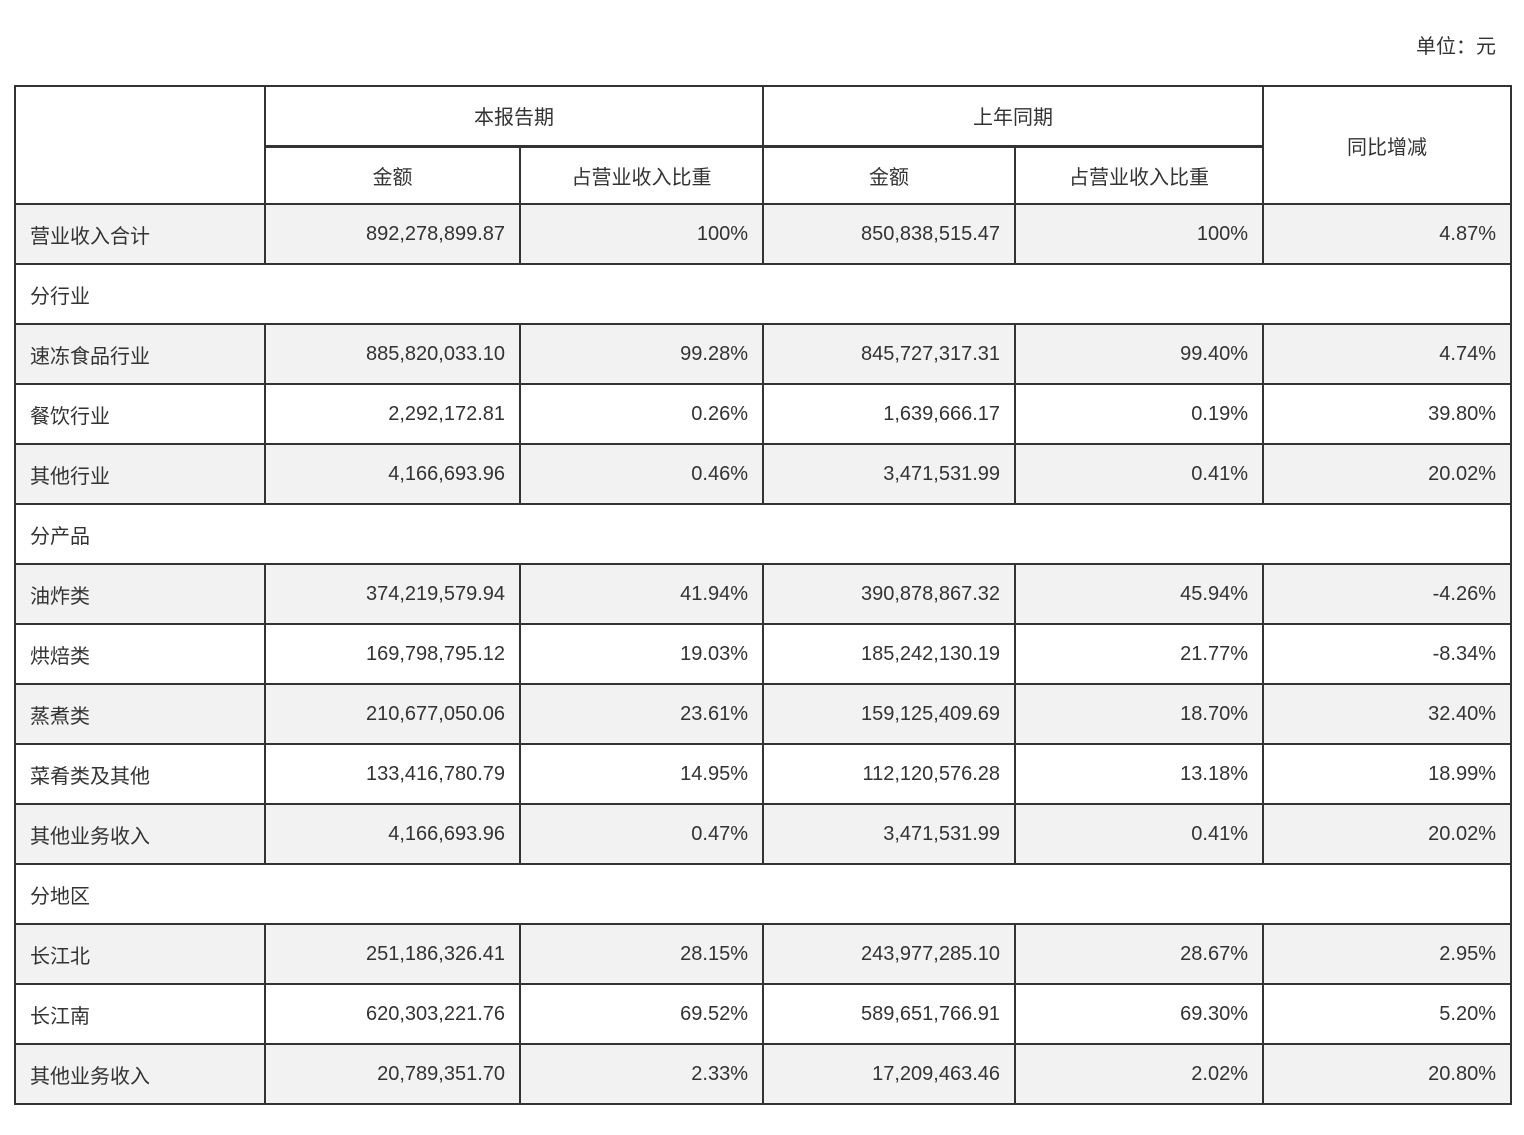  I want to click on cell-current-share: 100%, so click(641, 234).